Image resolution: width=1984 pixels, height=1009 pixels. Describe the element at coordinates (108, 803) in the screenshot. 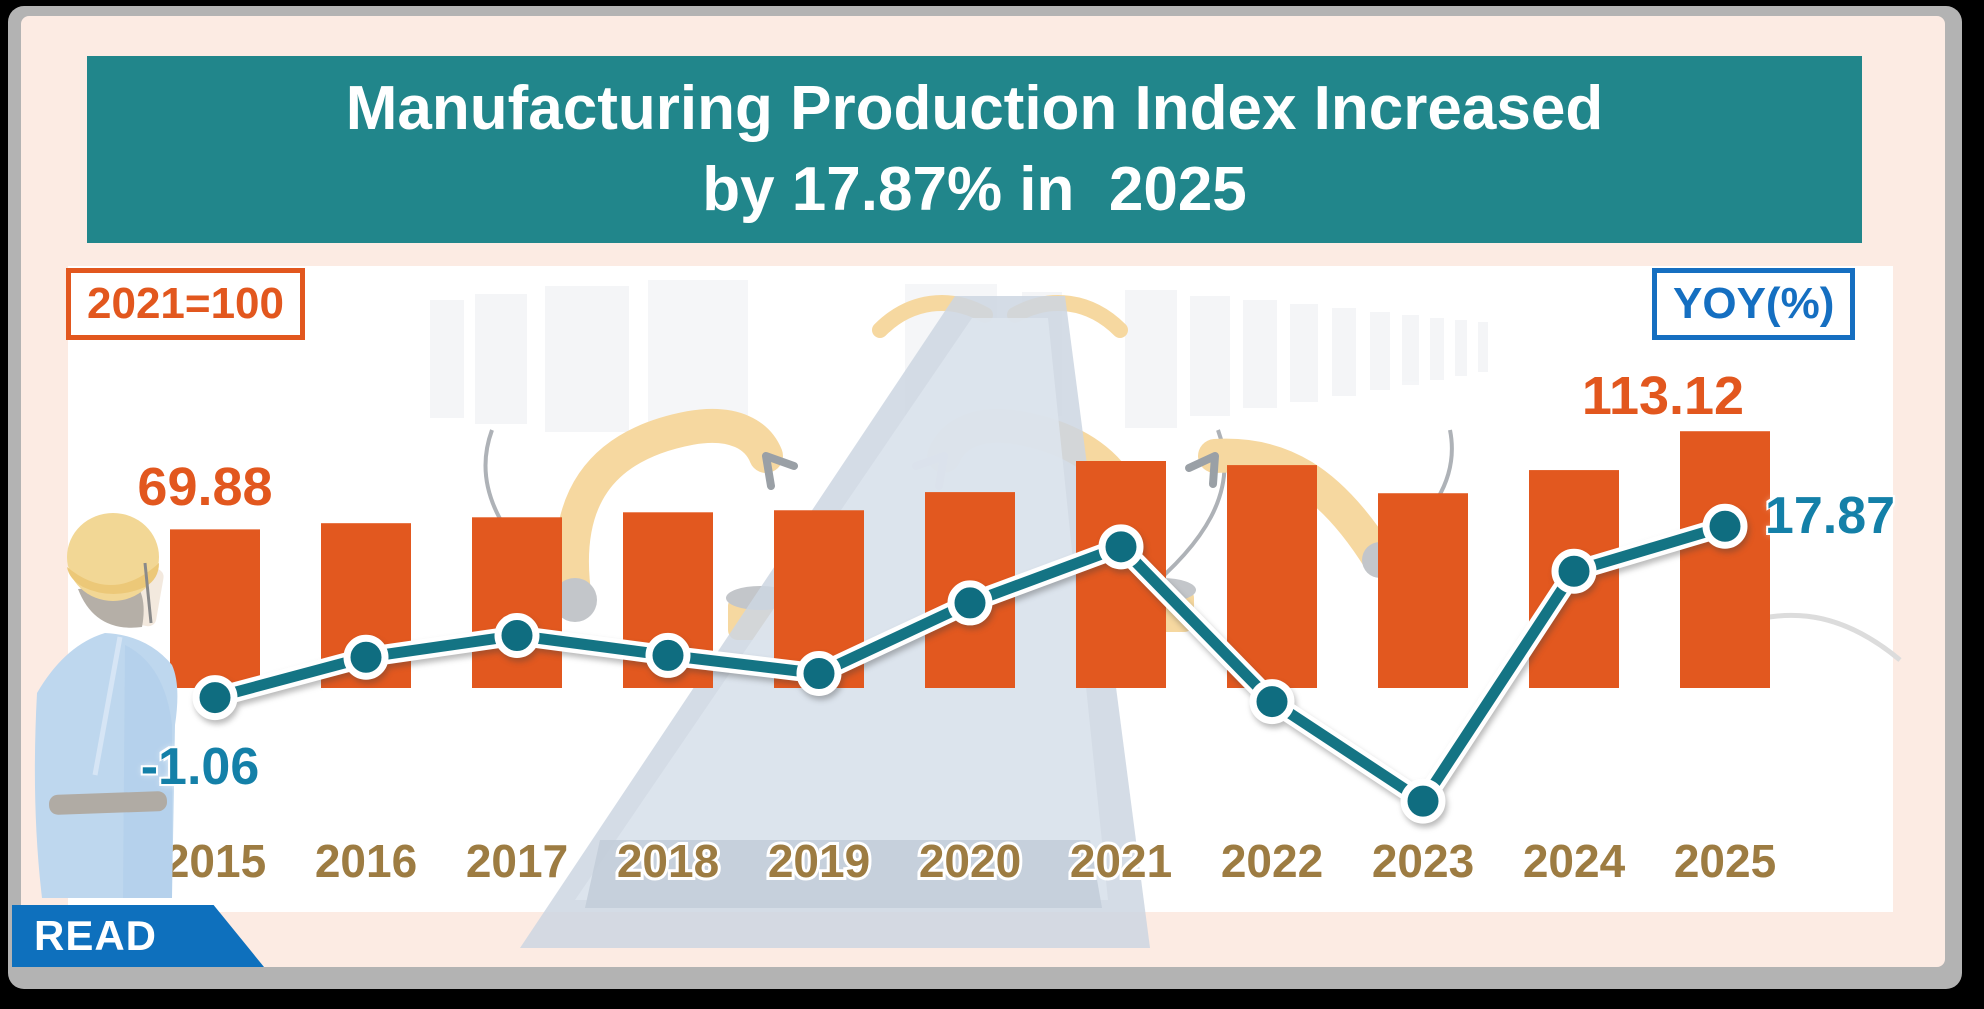

I see `worker-belt` at that location.